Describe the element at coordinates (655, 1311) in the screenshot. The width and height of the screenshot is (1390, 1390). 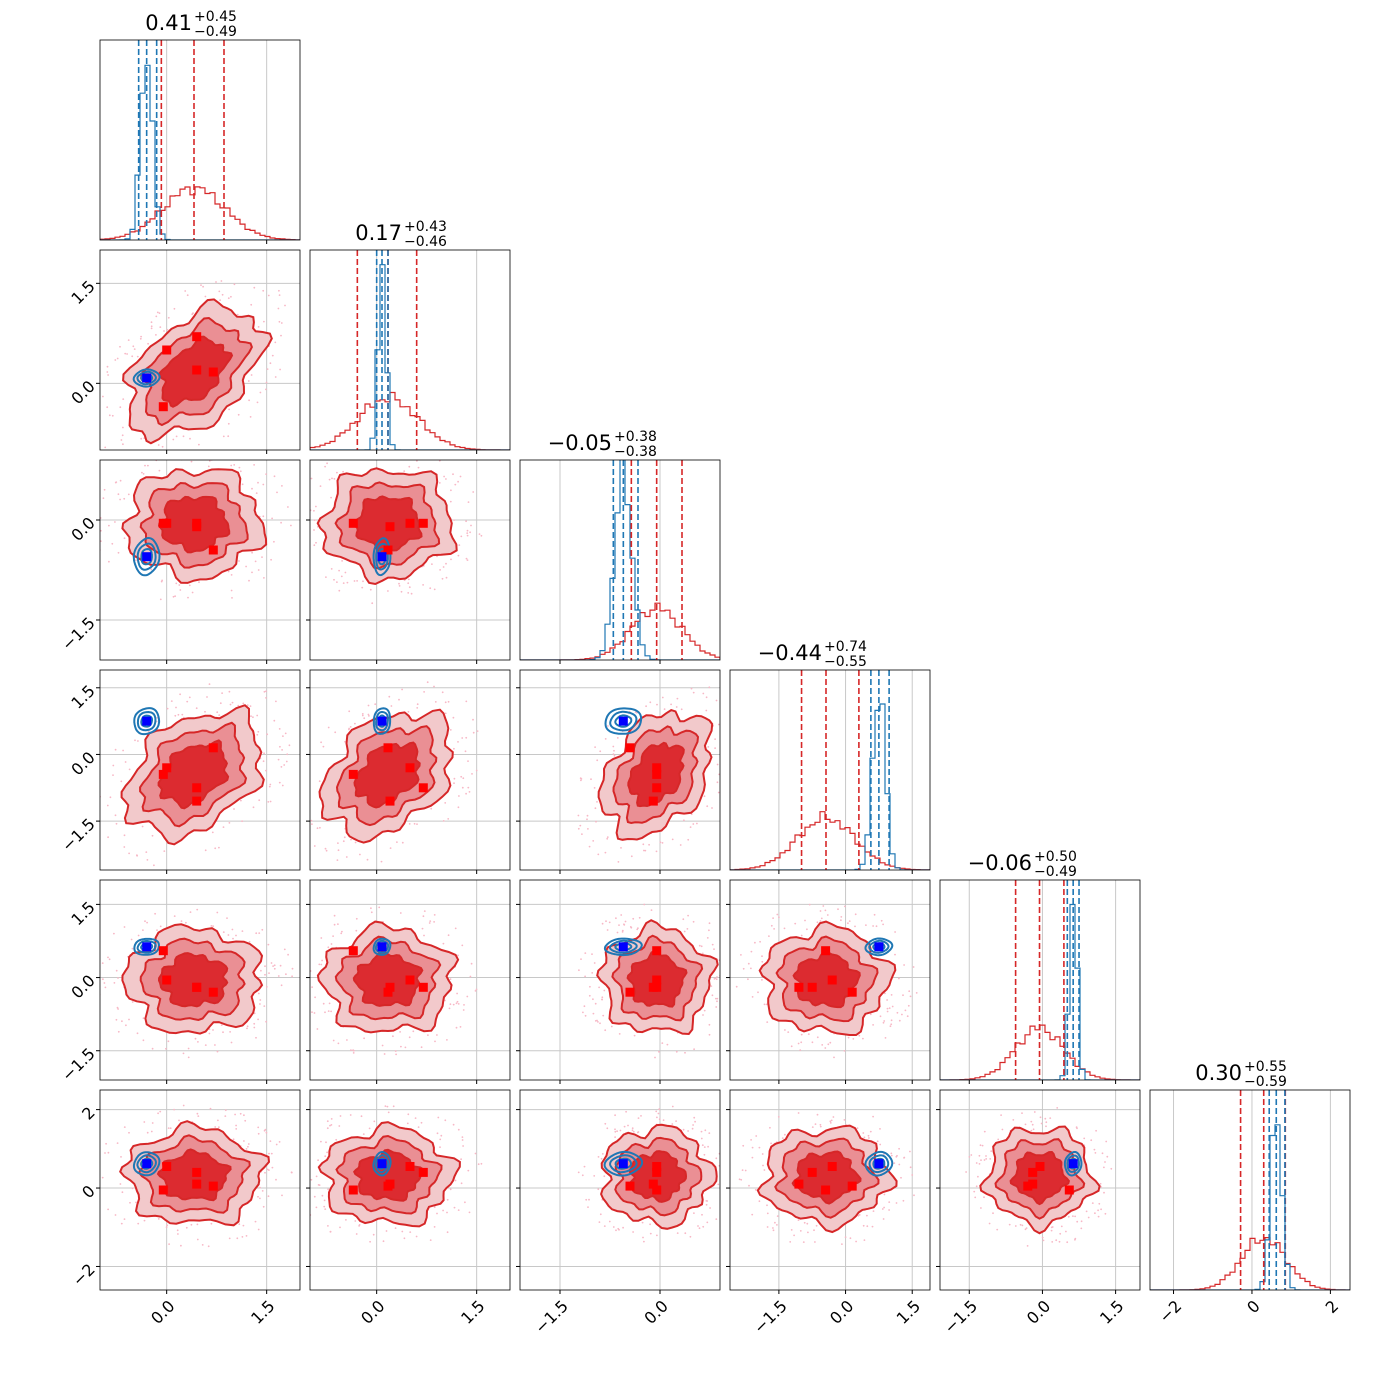
I see `x-tick-label: 0.0` at that location.